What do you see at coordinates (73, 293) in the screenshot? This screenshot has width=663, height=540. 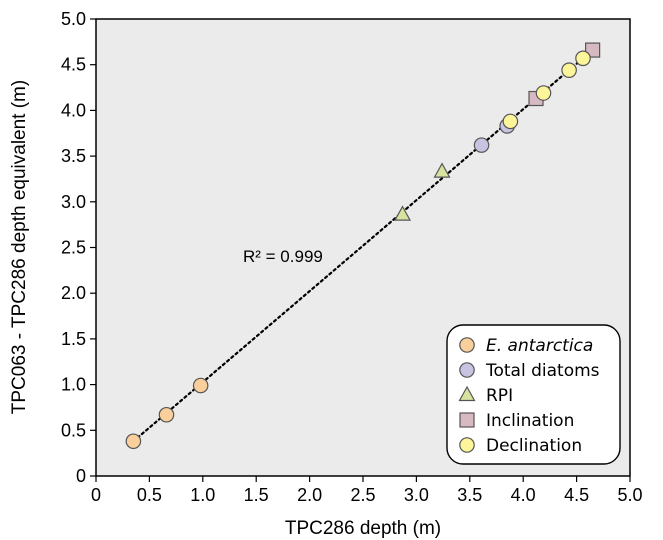 I see `y-tick-label: 2.0` at bounding box center [73, 293].